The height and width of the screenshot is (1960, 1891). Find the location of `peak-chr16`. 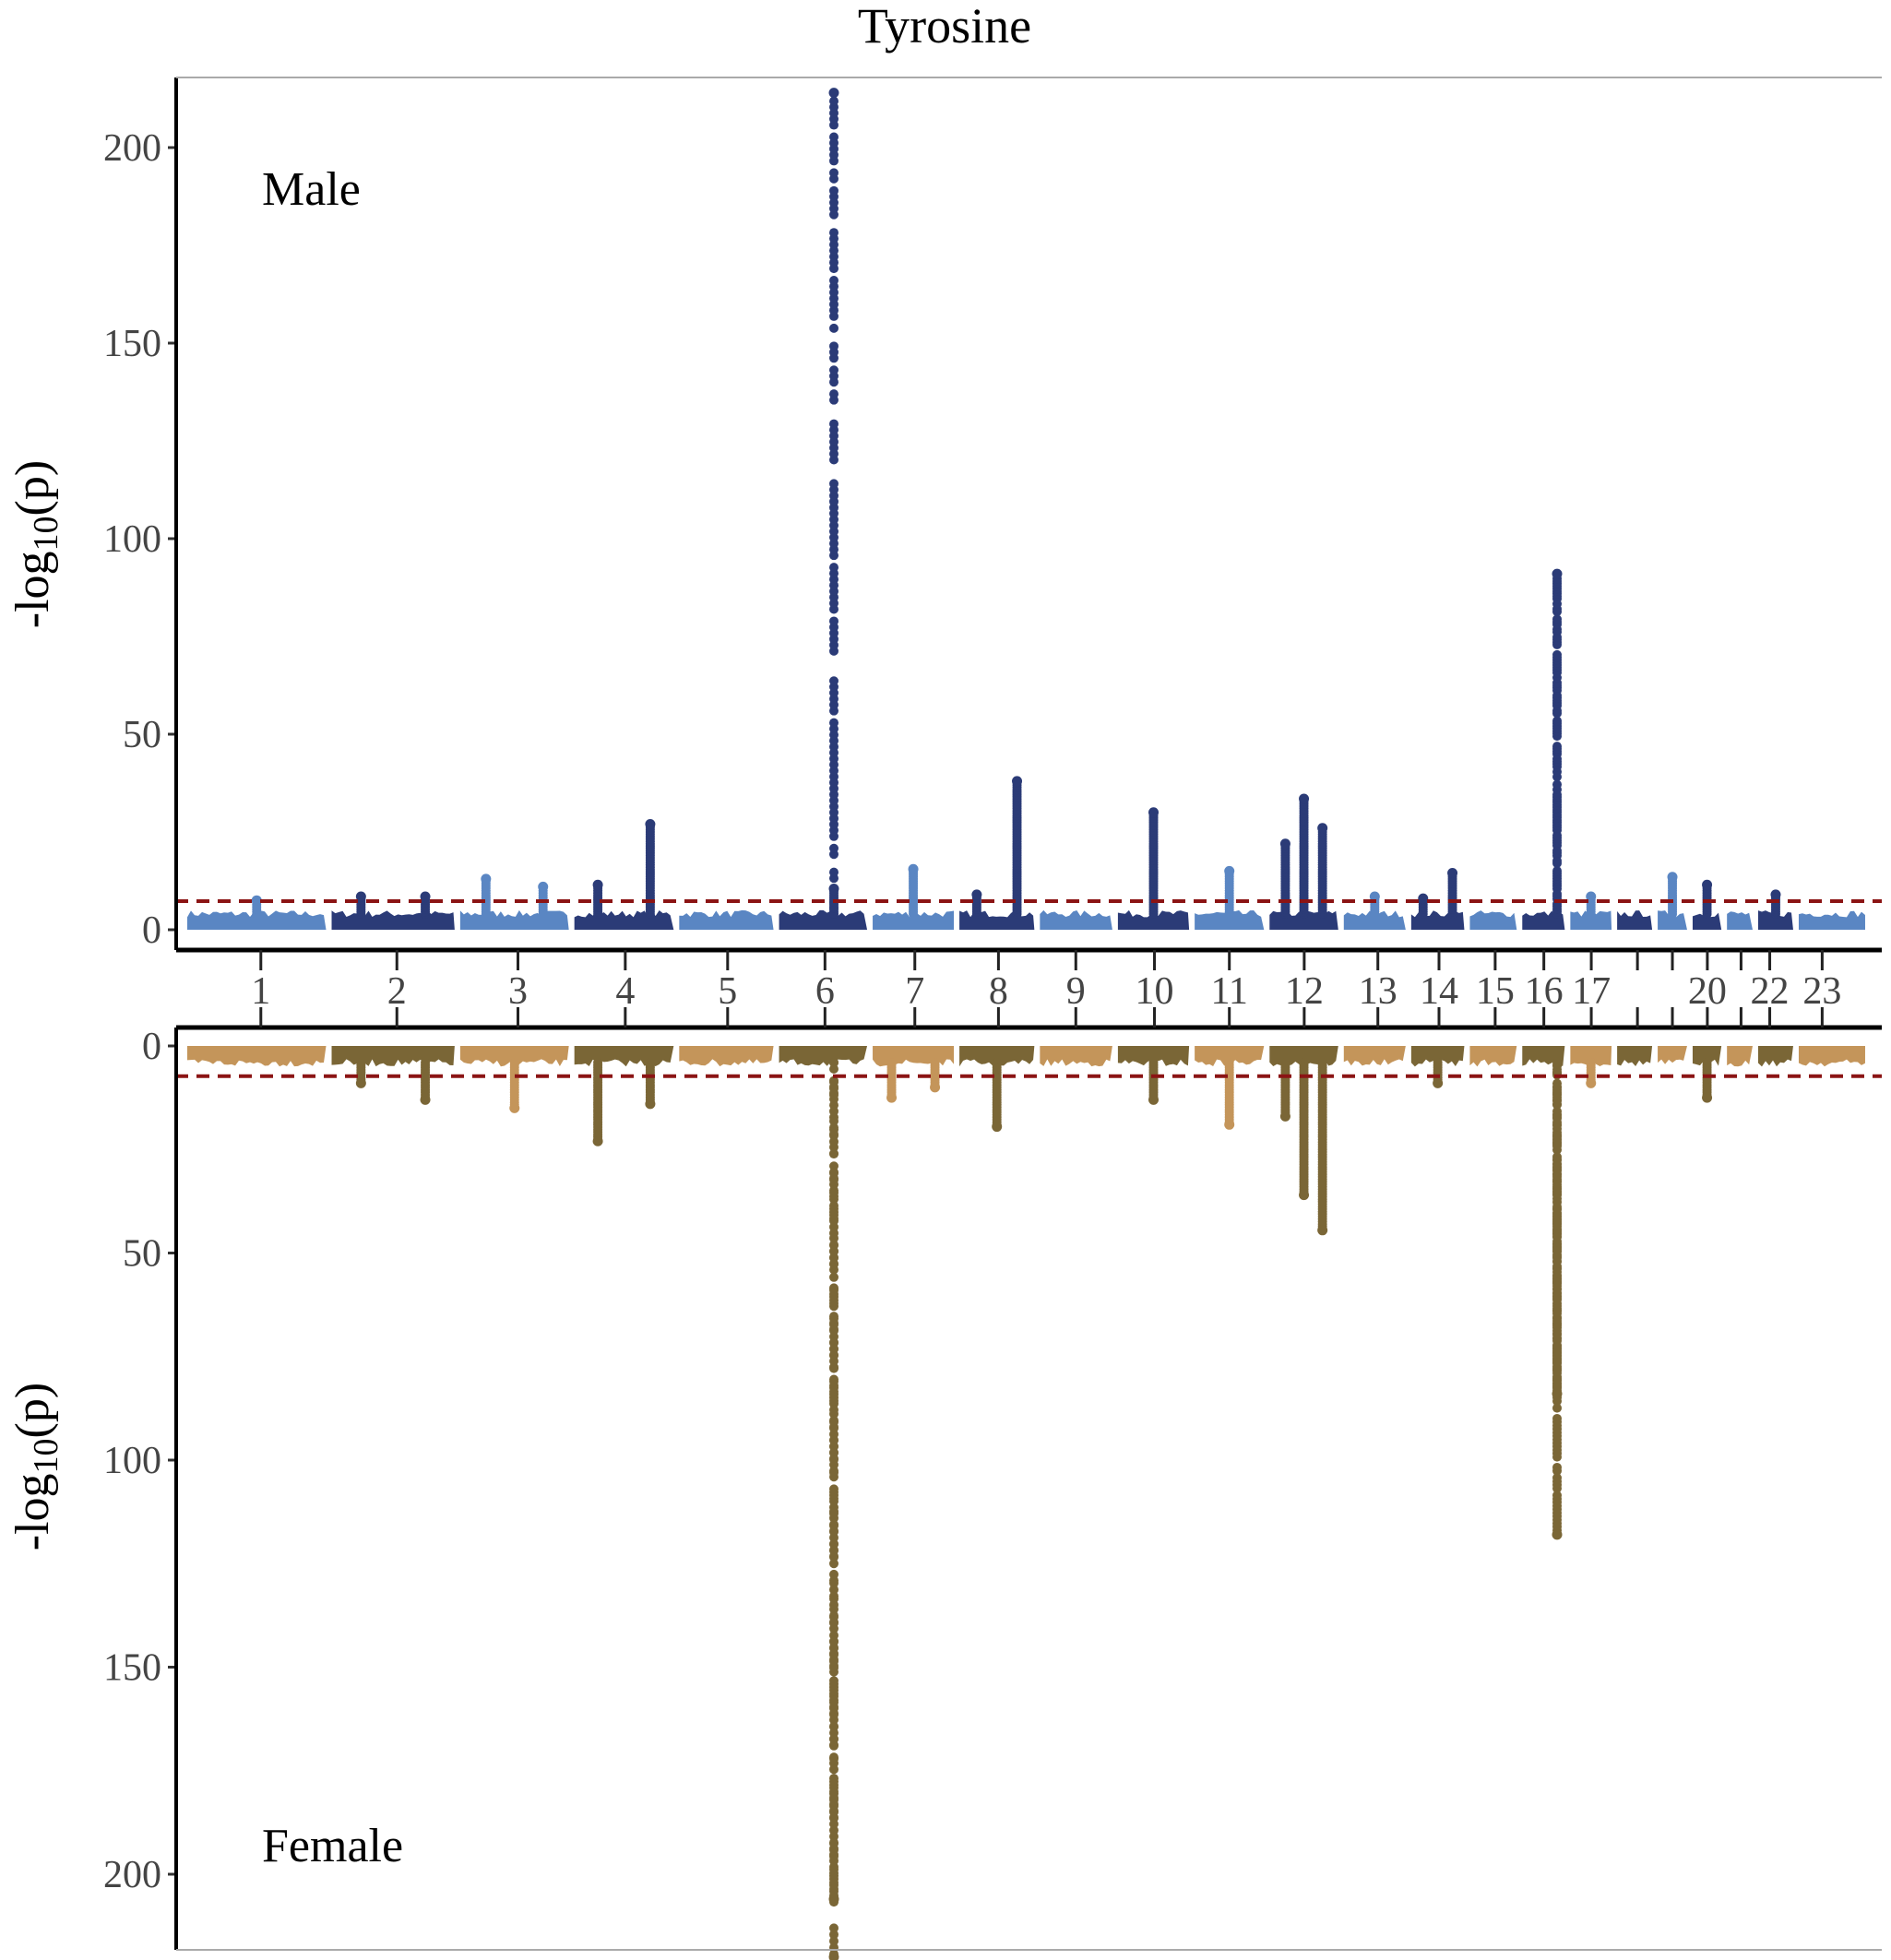

peak-chr16 is located at coordinates (1557, 744).